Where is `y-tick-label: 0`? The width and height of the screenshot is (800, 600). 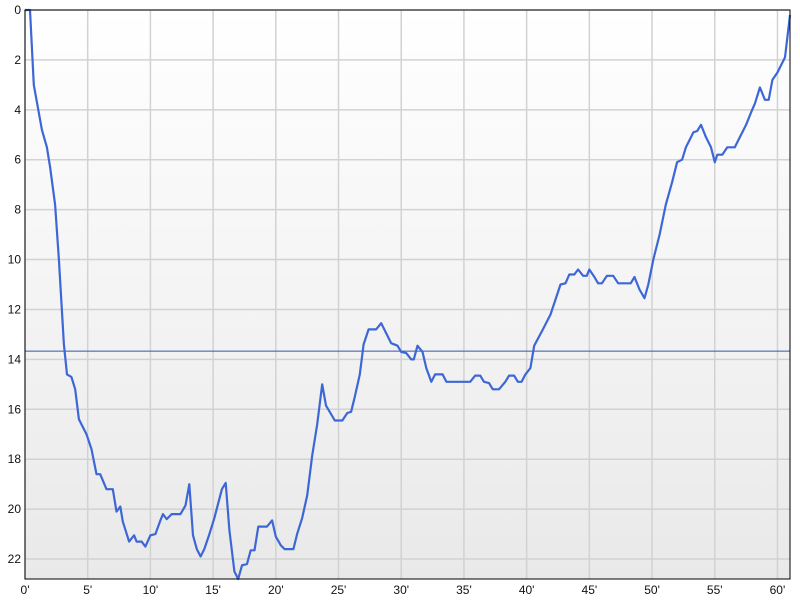 y-tick-label: 0 is located at coordinates (17, 10).